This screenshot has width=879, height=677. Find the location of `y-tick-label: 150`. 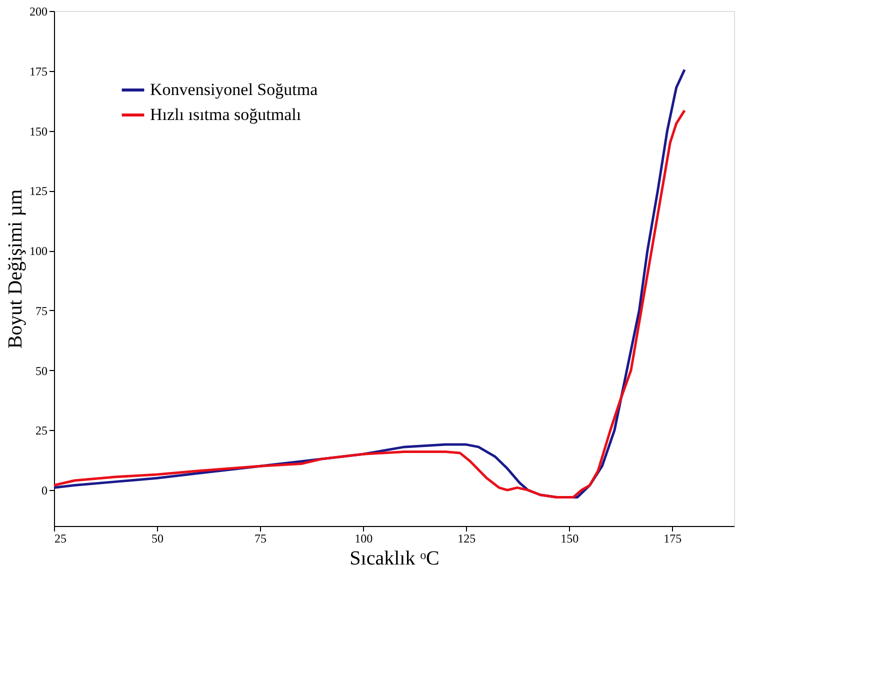

y-tick-label: 150 is located at coordinates (39, 131).